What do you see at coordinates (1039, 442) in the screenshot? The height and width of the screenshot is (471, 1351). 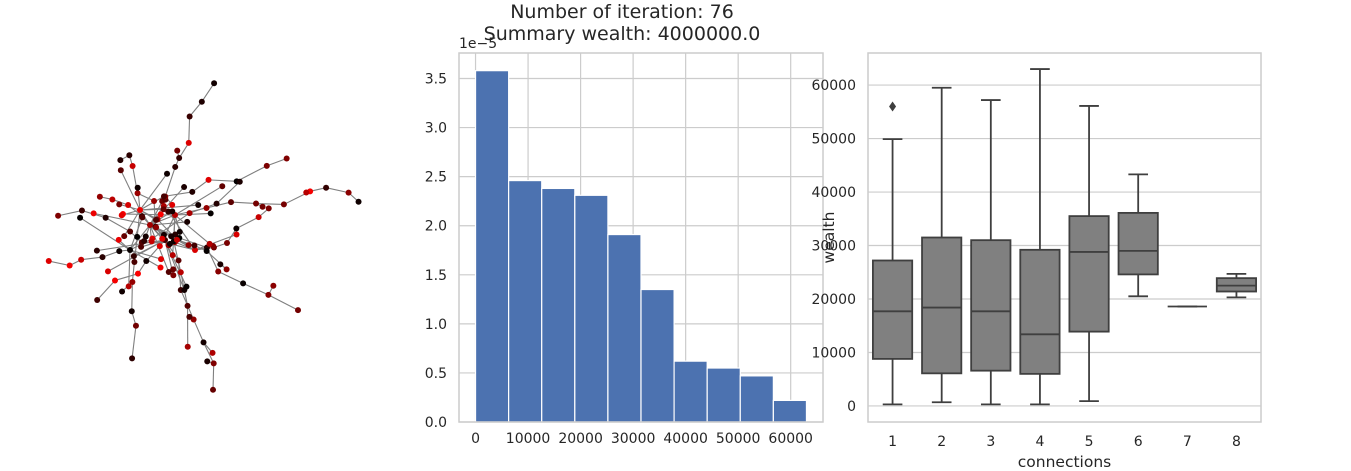 I see `x-tick-label: 4` at bounding box center [1039, 442].